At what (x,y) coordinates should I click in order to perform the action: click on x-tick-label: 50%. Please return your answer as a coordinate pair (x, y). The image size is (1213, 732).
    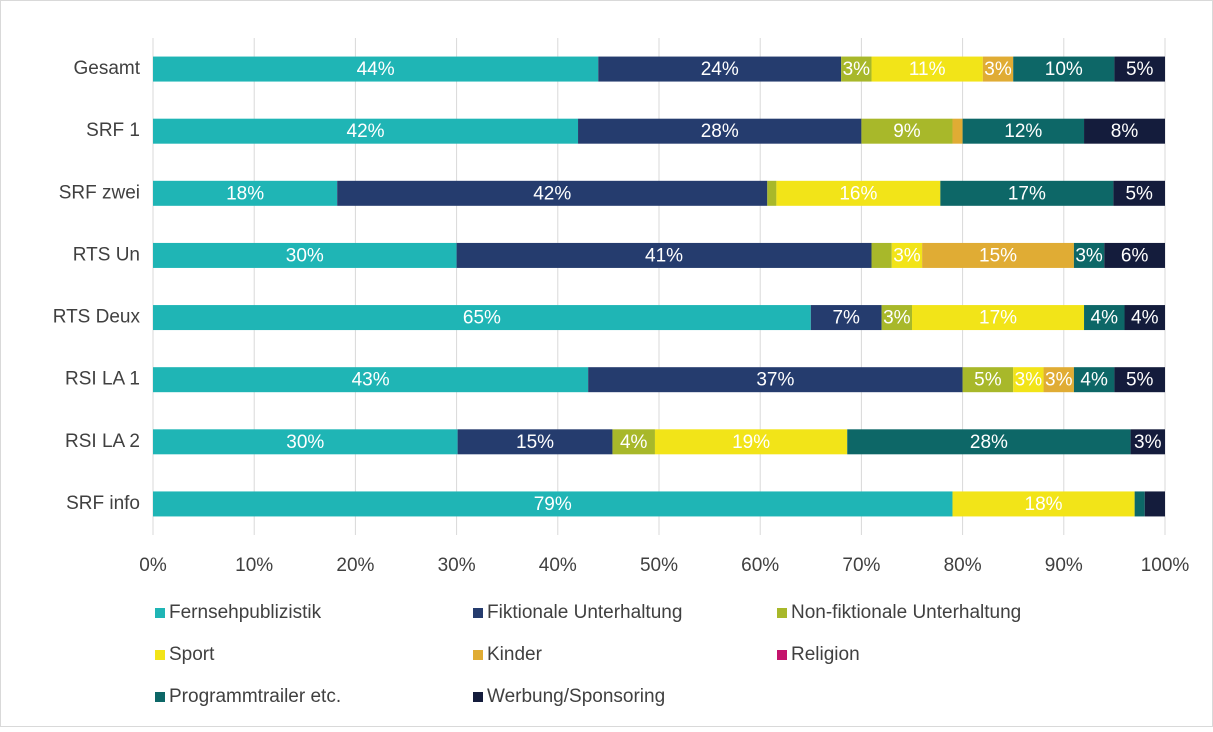
    Looking at the image, I should click on (659, 565).